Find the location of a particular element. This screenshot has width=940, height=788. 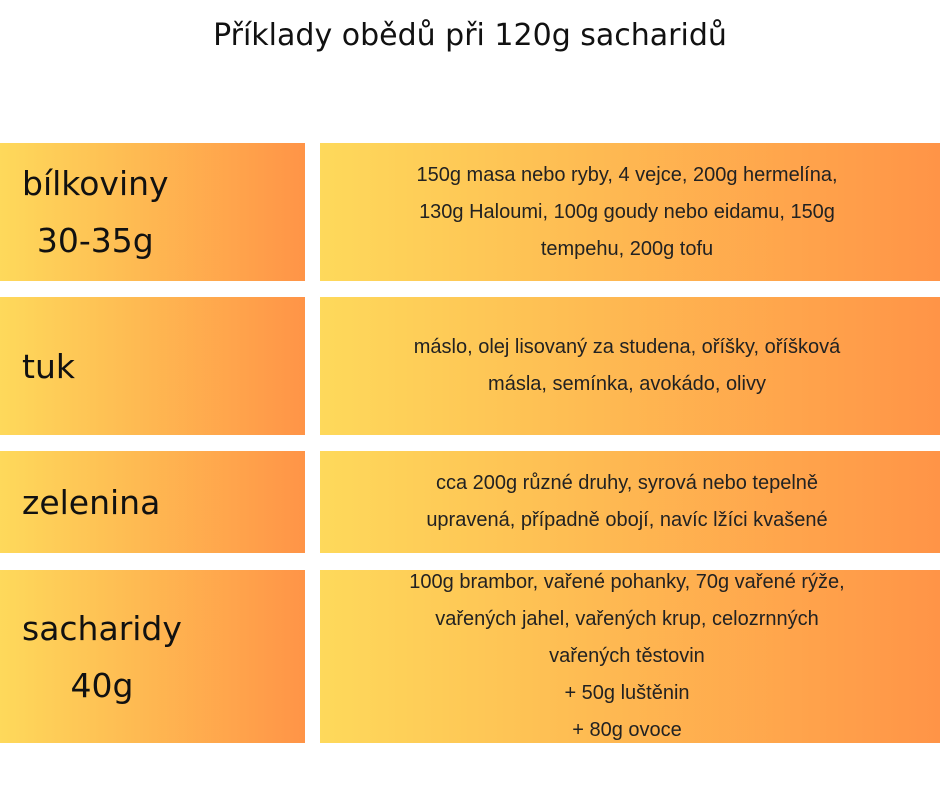

text-line: tempehu, 200g tofu is located at coordinates (627, 248).